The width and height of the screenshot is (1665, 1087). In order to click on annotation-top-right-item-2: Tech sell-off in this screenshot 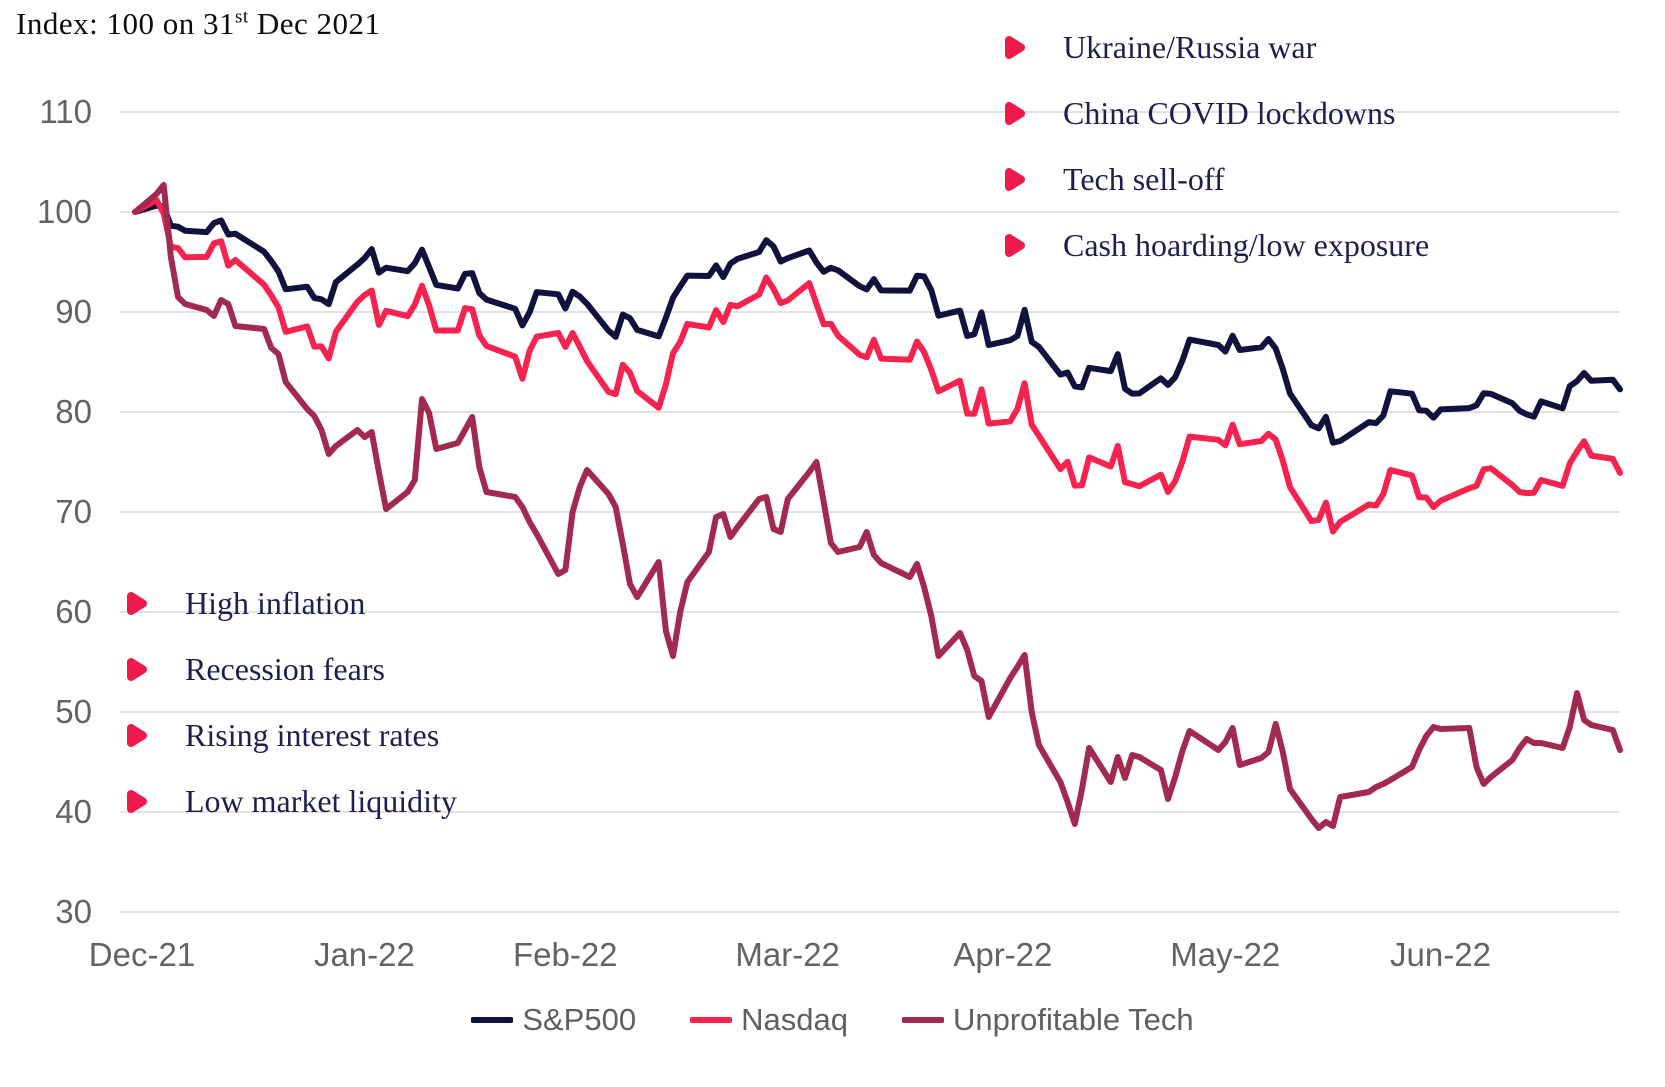, I will do `click(1215, 179)`.